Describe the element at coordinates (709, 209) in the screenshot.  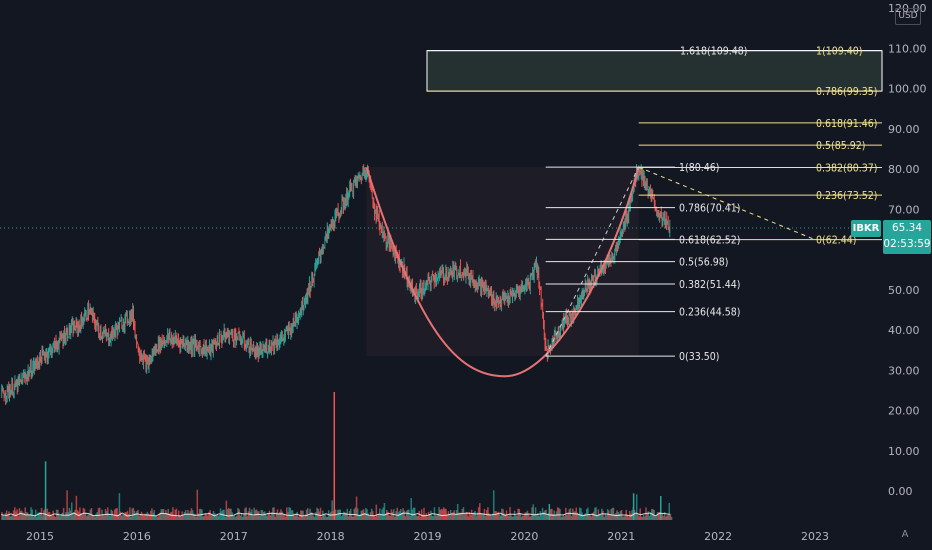
I see `fib-retracement-label: 0.786(70.41)` at that location.